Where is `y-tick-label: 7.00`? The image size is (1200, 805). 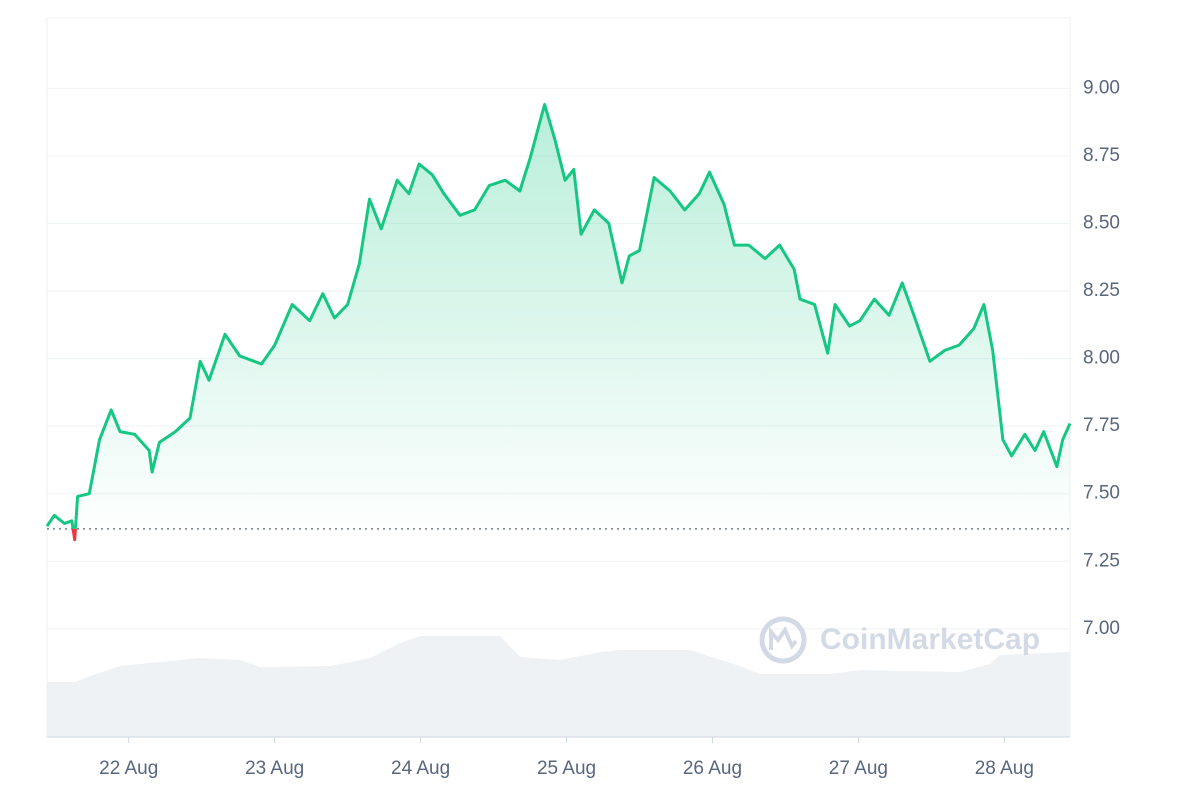
y-tick-label: 7.00 is located at coordinates (1101, 628).